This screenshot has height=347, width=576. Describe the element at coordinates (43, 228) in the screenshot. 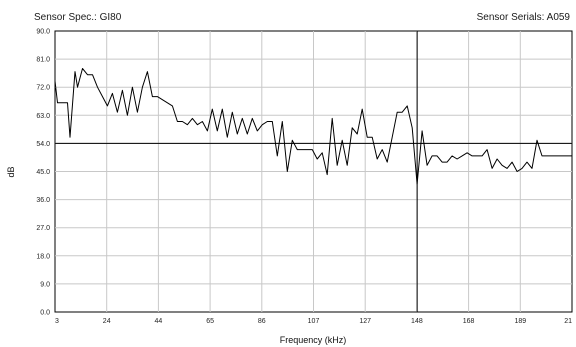

I see `y-tick-label: 27.0` at that location.